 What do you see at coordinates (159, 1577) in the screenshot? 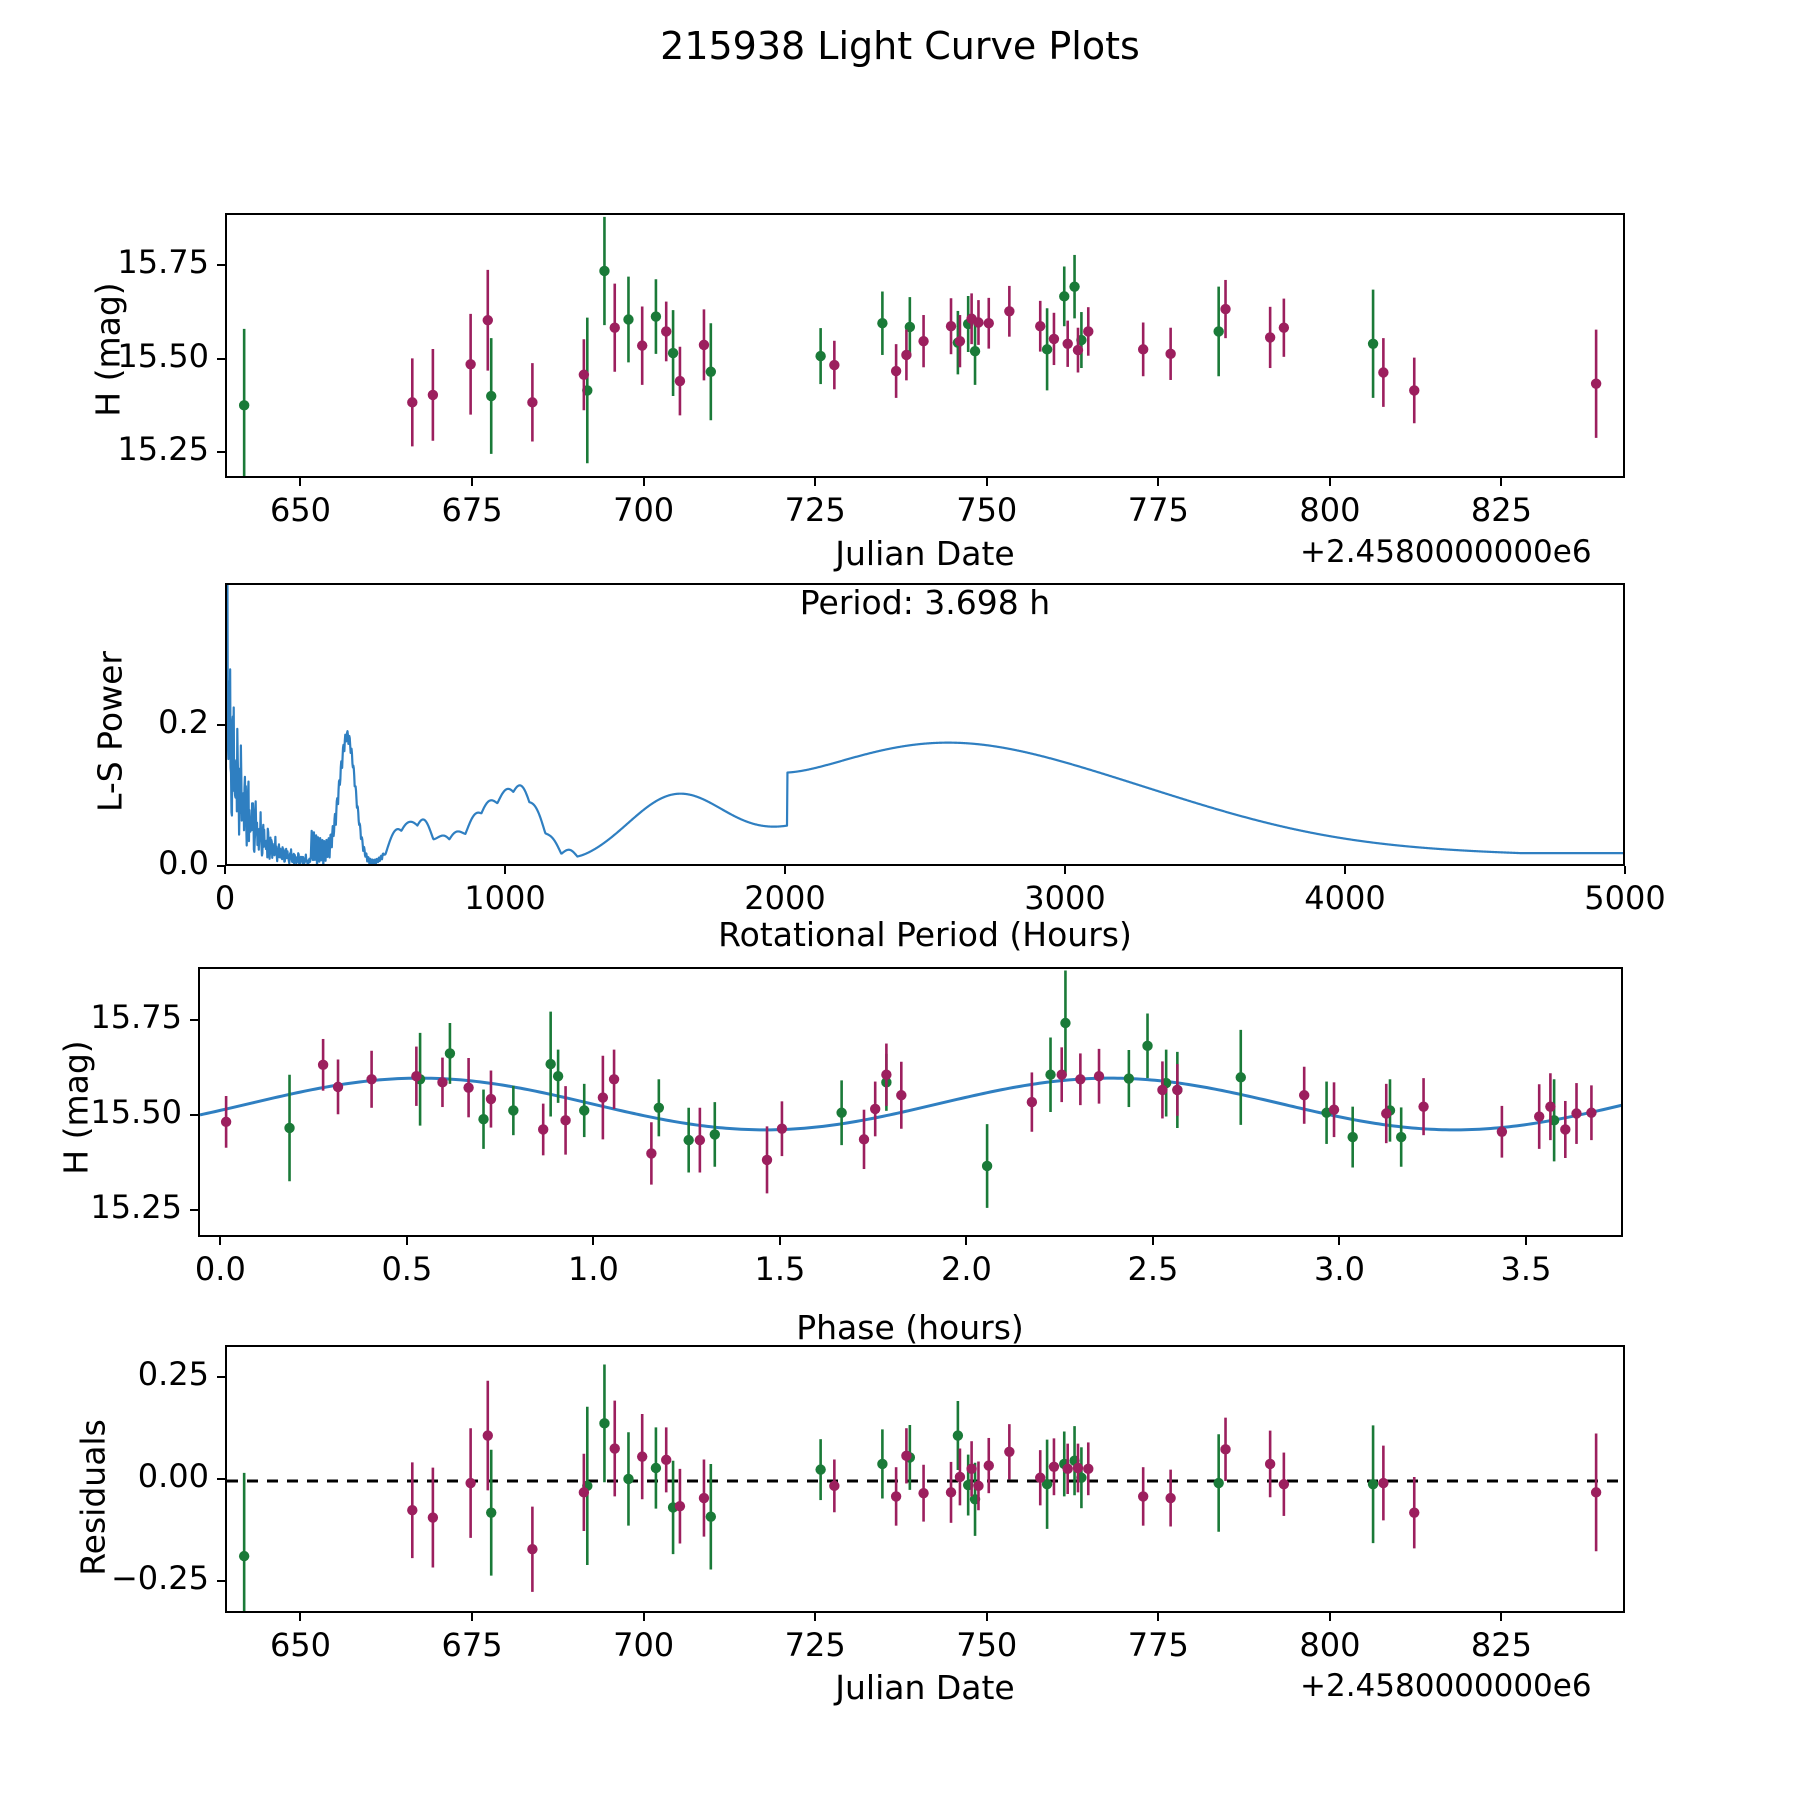
I see `y-tick-label: −0.25` at bounding box center [159, 1577].